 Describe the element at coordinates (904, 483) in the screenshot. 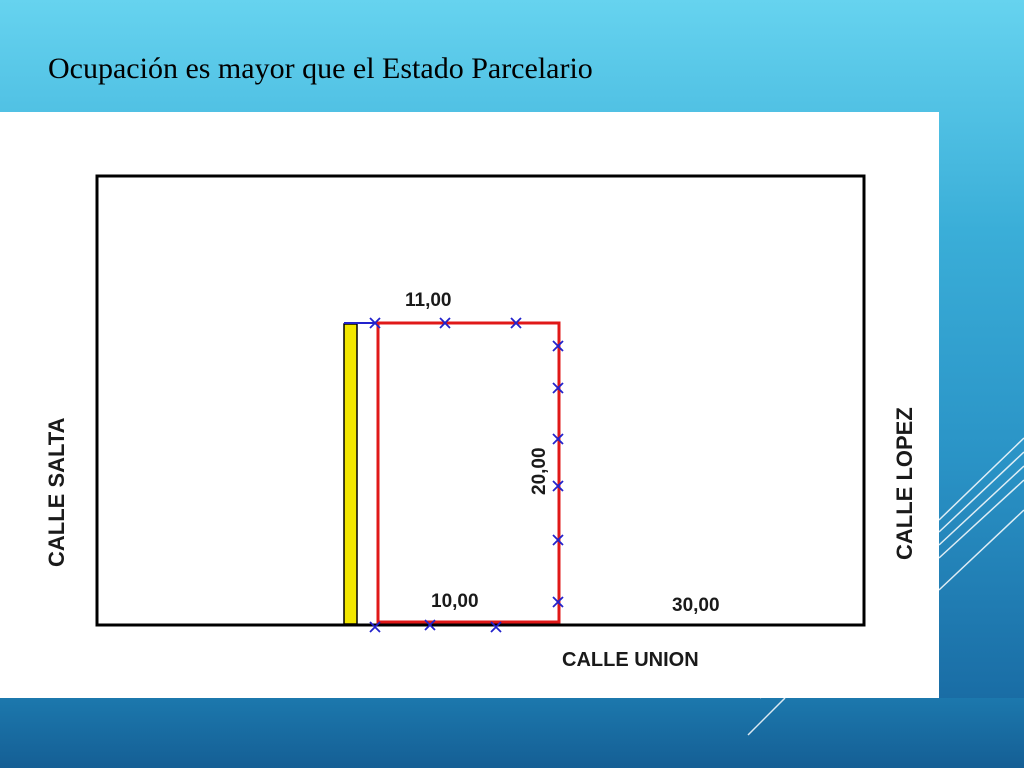

I see `street-label-right: CALLE LOPEZ` at that location.